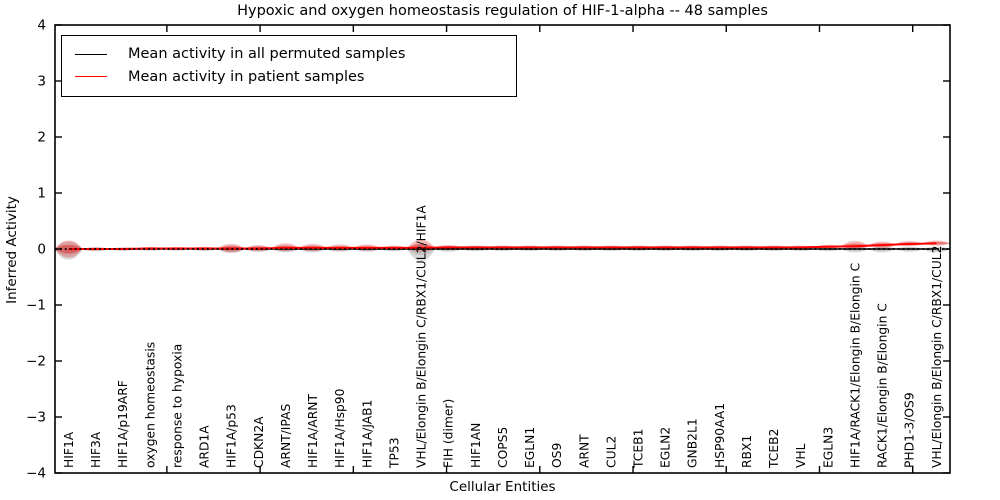 This screenshot has width=1000, height=500. What do you see at coordinates (69, 449) in the screenshot?
I see `x-category-label: HIF1A` at bounding box center [69, 449].